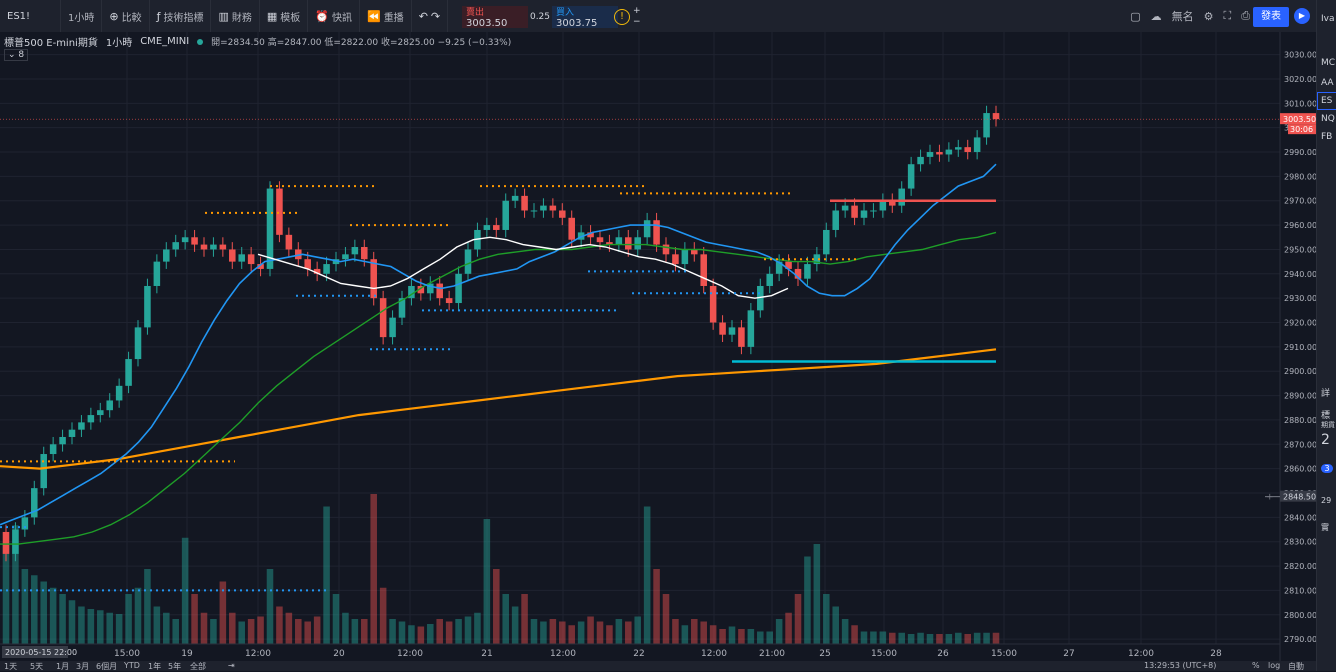  I want to click on undo-redo: ↶ ↷, so click(430, 16).